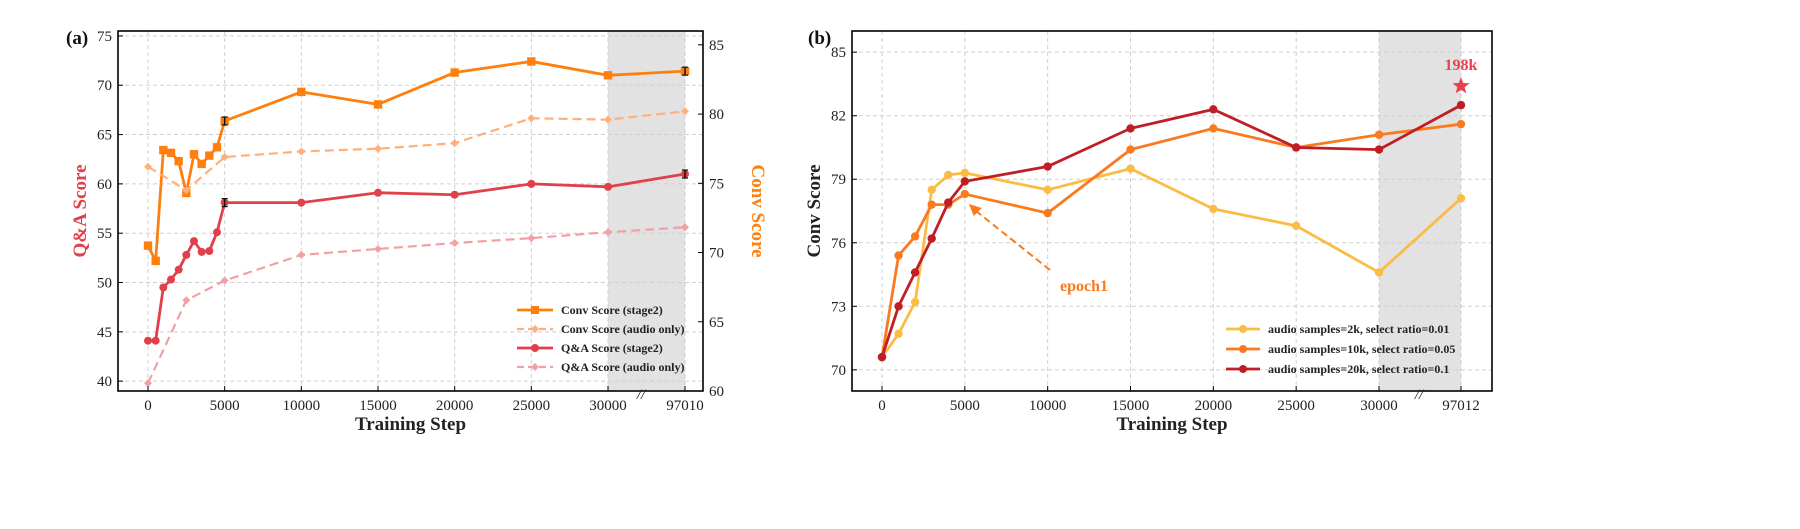 This screenshot has width=1800, height=529. I want to click on y-right-tick-label: 60, so click(716, 392).